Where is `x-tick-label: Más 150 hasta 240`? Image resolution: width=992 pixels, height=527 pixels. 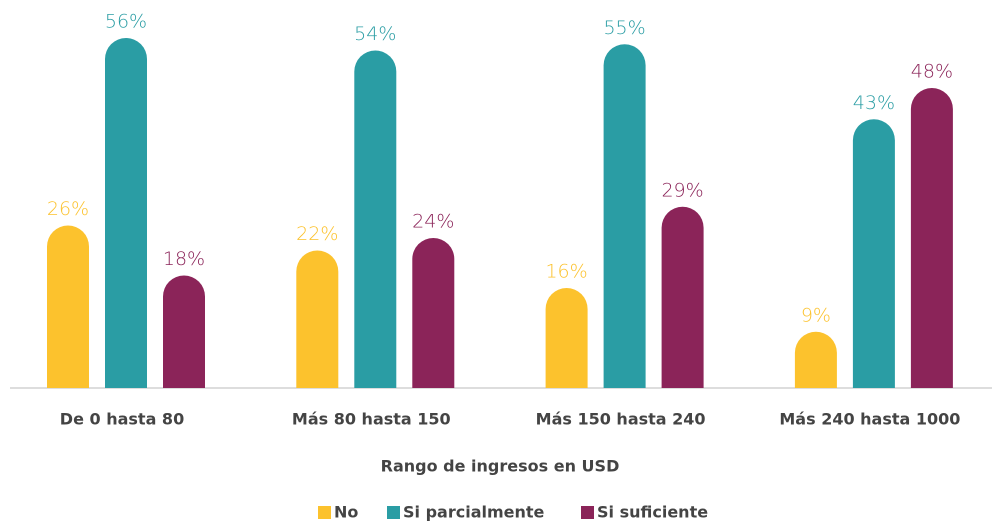 x-tick-label: Más 150 hasta 240 is located at coordinates (621, 419).